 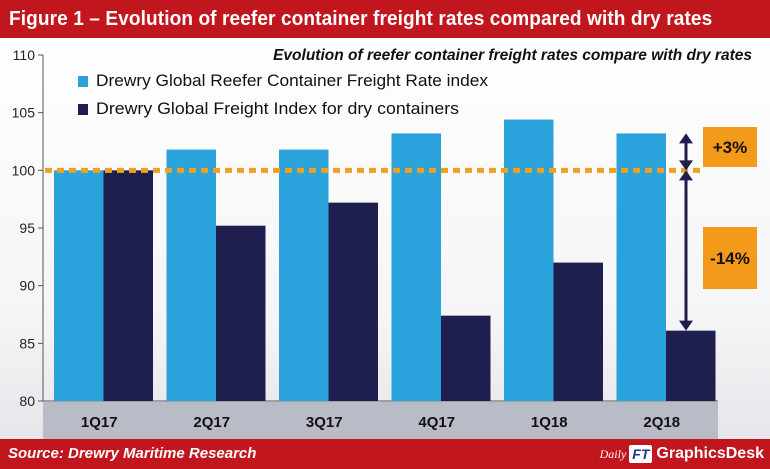 I want to click on minus-arrow-head-up, so click(x=686, y=175).